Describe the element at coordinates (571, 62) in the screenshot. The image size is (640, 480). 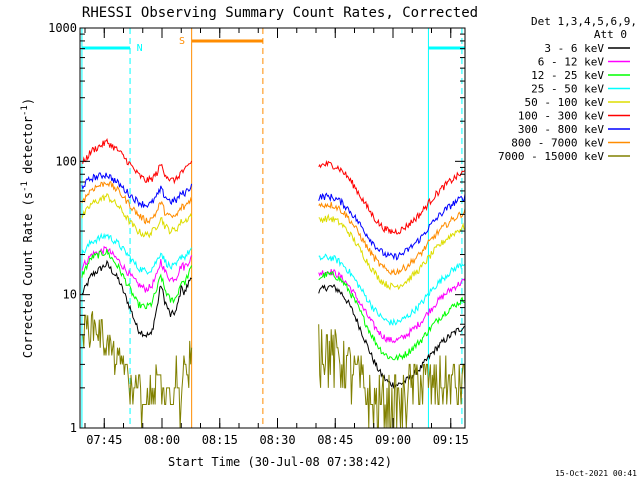
I see `legend-label-1: 6 - 12 keV` at that location.